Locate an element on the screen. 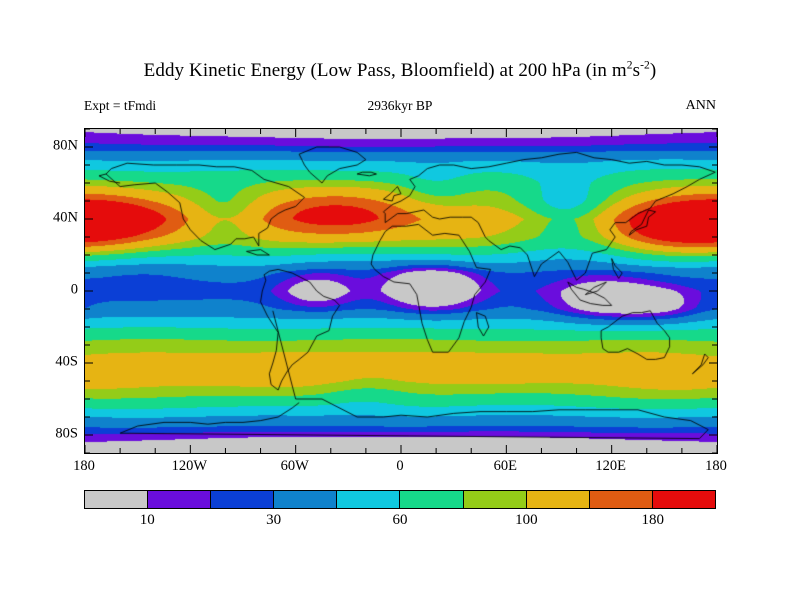 Image resolution: width=800 pixels, height=600 pixels. latitude-label-40S: 40S is located at coordinates (66, 361).